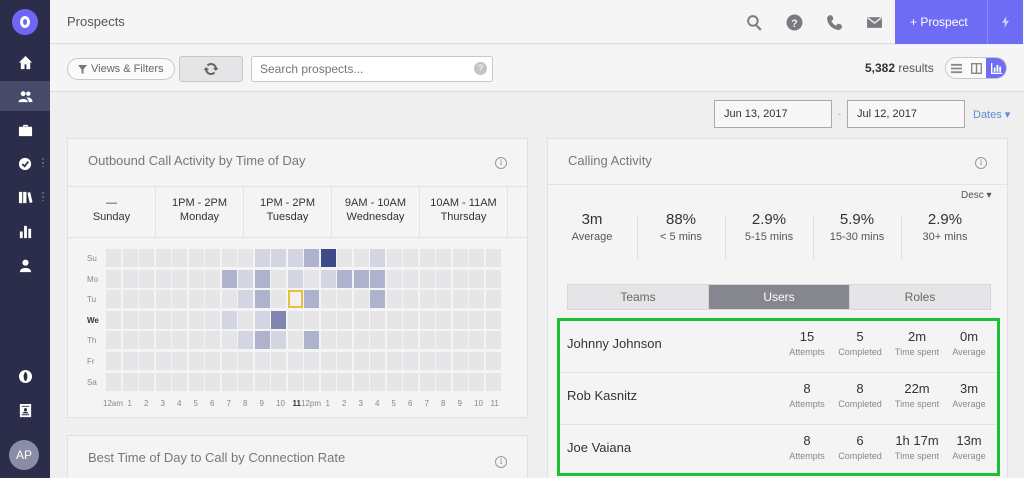 Image resolution: width=1024 pixels, height=478 pixels. What do you see at coordinates (480, 68) in the screenshot?
I see `search-help-icon: ?` at bounding box center [480, 68].